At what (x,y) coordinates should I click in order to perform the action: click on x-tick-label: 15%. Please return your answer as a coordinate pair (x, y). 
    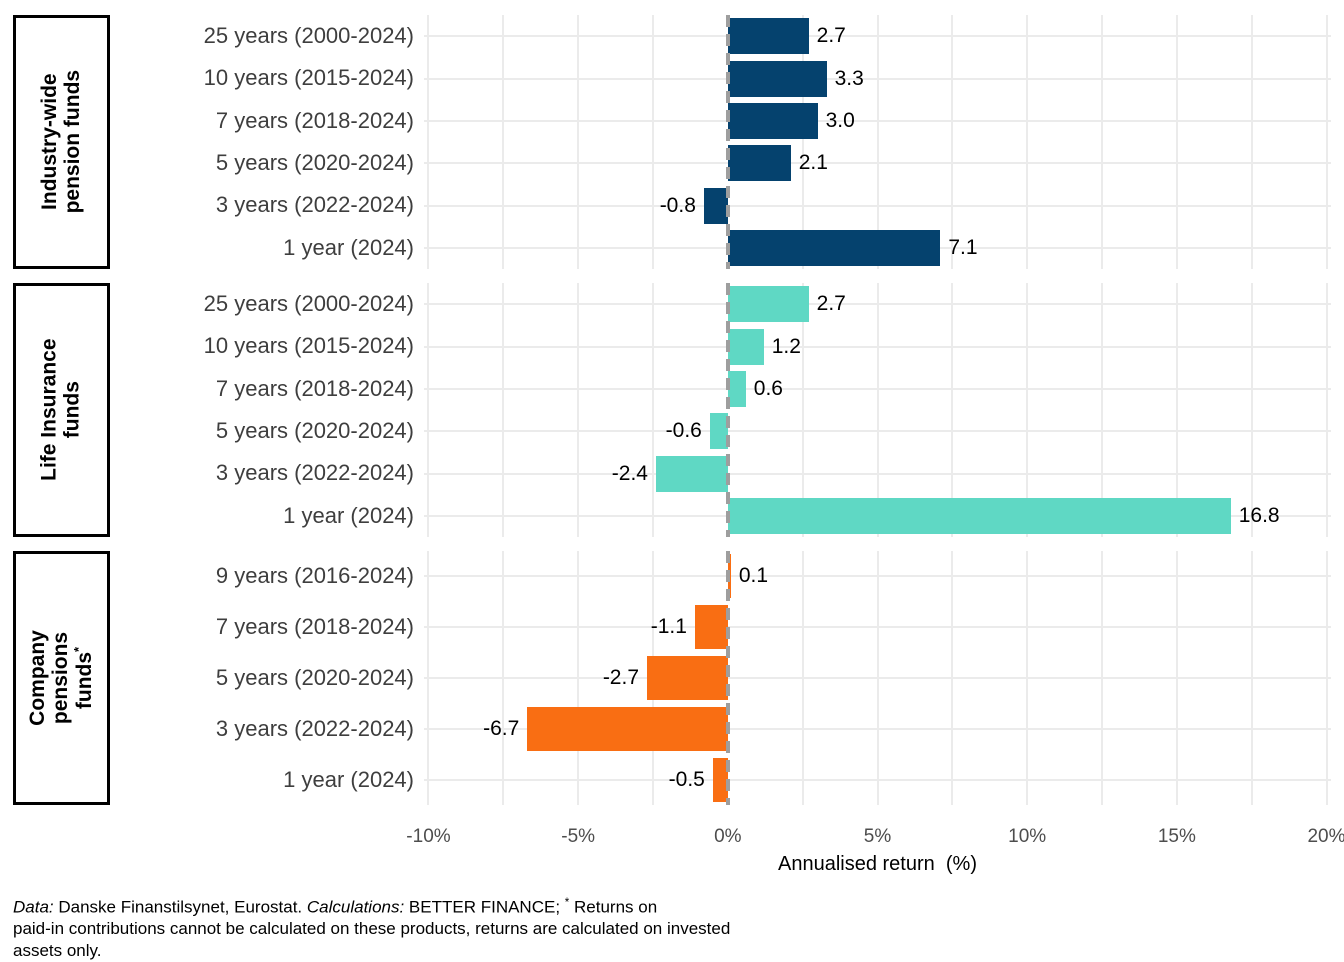
    Looking at the image, I should click on (1176, 836).